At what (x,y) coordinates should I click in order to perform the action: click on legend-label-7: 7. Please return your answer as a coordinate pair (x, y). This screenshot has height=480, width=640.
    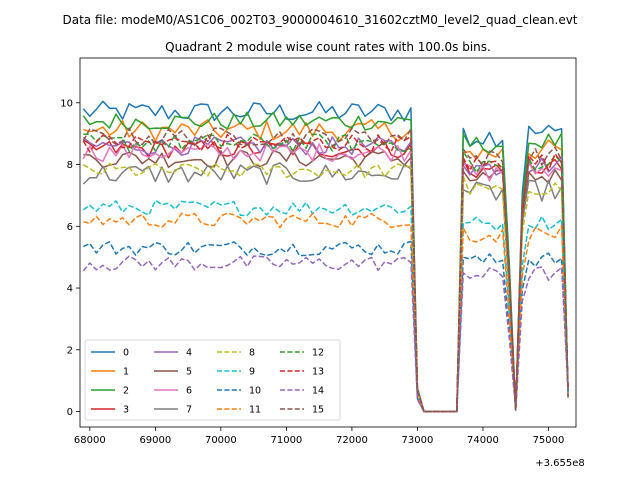
    Looking at the image, I should click on (189, 410).